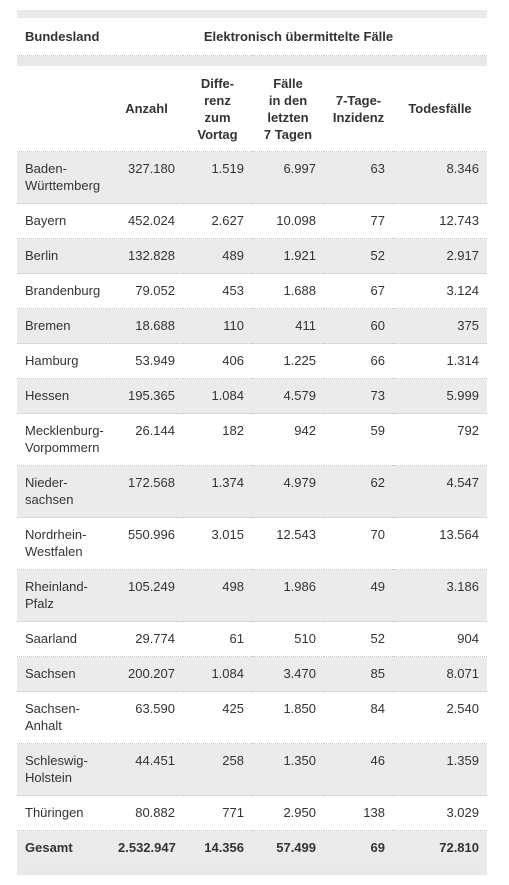  Describe the element at coordinates (288, 813) in the screenshot. I see `table-cell: 2.950` at that location.